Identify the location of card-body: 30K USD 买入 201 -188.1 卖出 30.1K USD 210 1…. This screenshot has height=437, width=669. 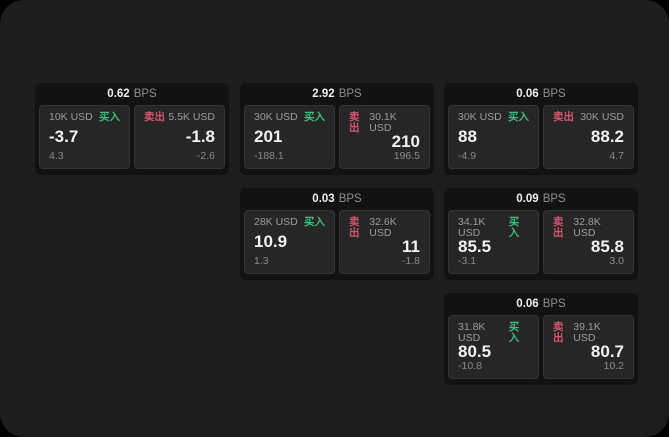
(337, 137).